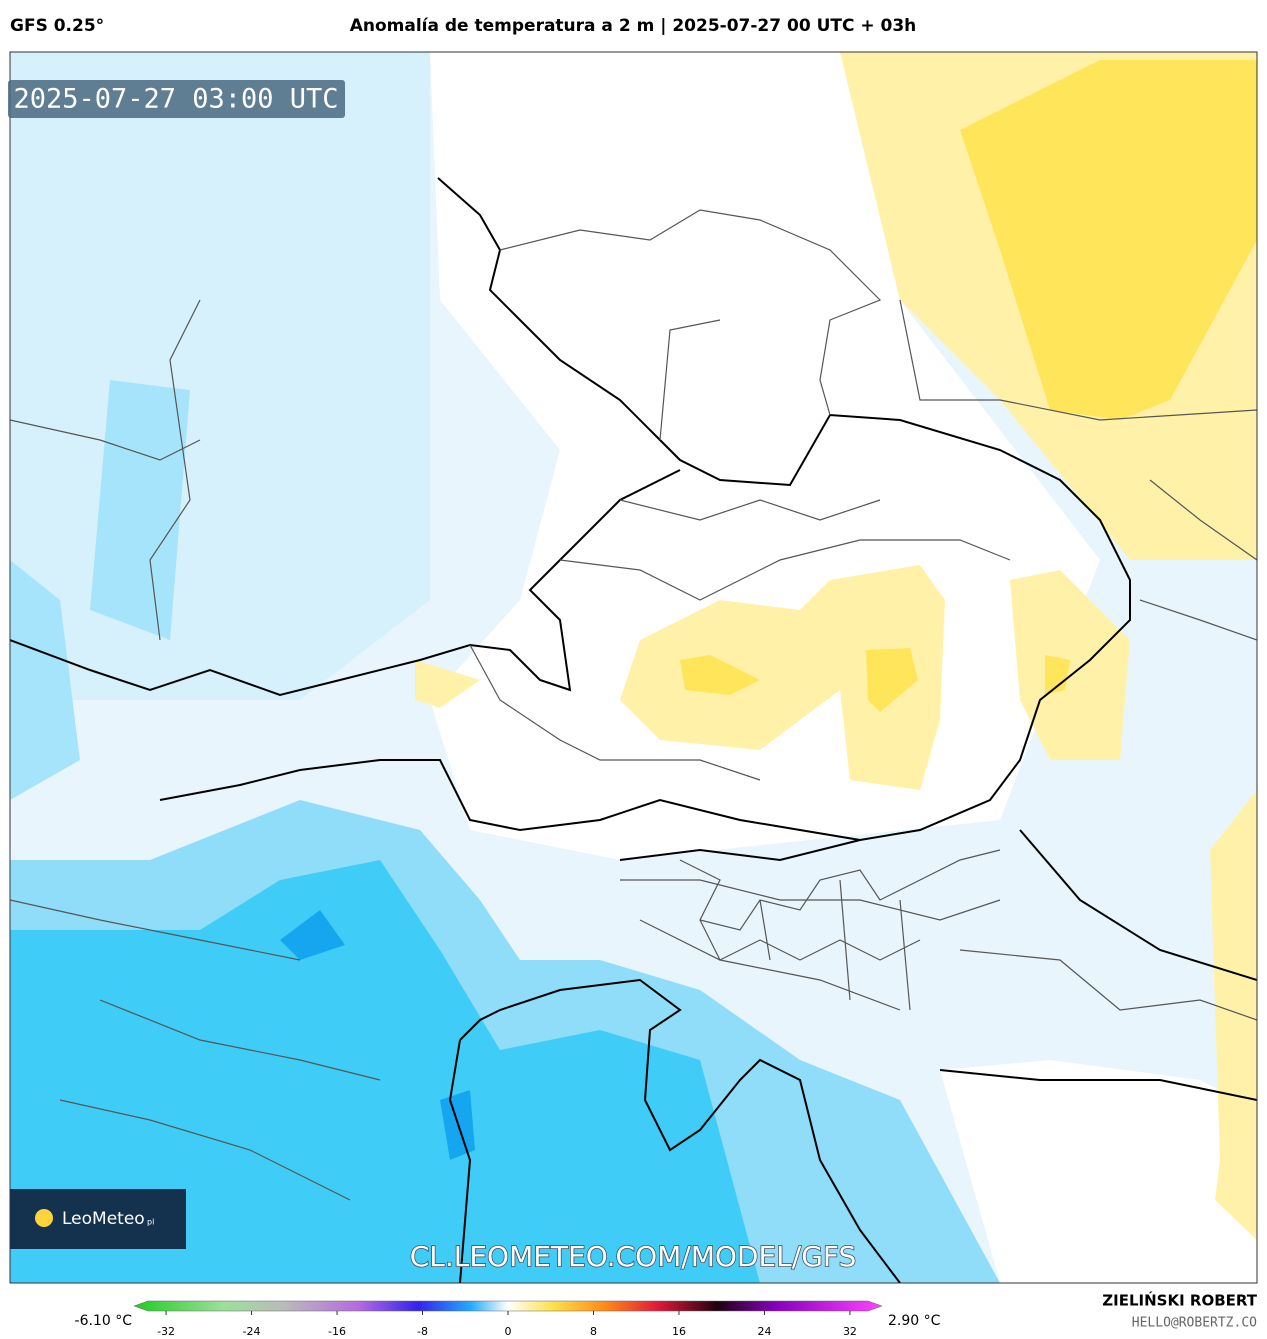 The height and width of the screenshot is (1339, 1267). Describe the element at coordinates (840, 930) in the screenshot. I see `admin-border` at that location.